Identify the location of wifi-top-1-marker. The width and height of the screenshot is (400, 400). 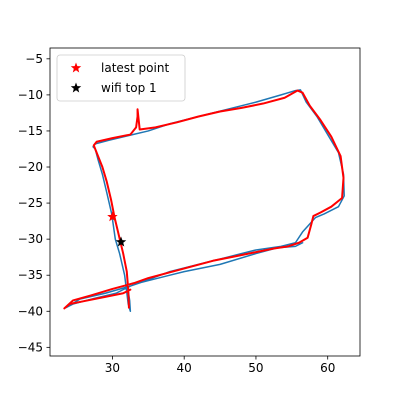
(121, 241).